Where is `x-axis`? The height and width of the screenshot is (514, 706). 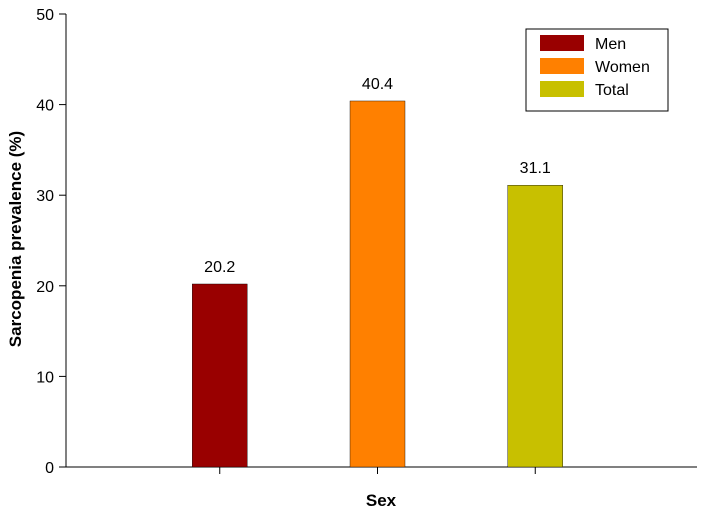 x-axis is located at coordinates (381, 470).